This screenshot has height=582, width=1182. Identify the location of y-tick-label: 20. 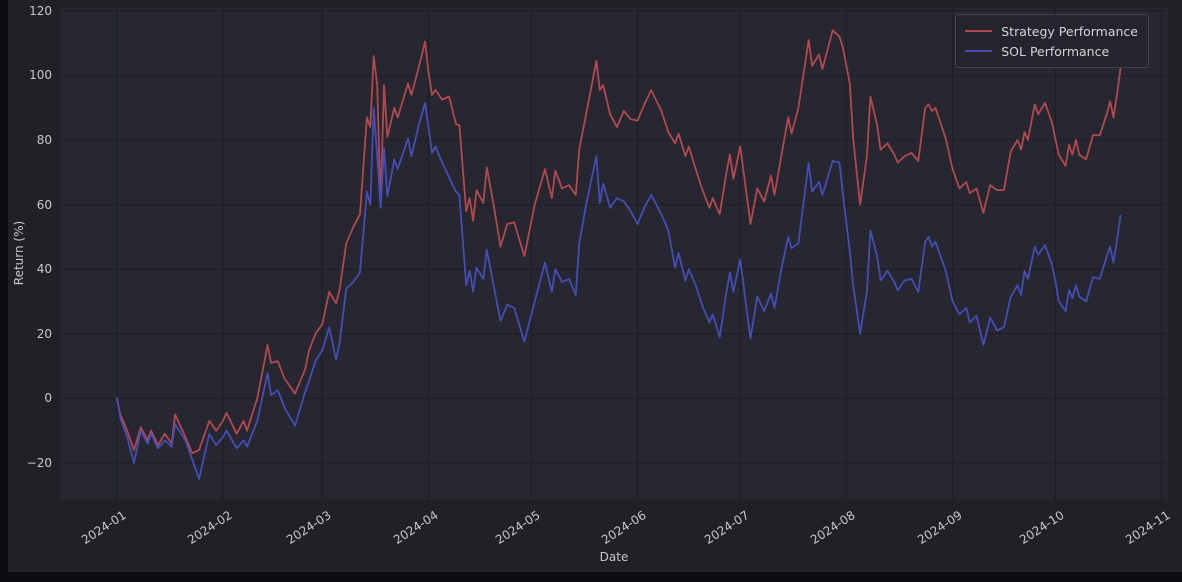
(44, 333).